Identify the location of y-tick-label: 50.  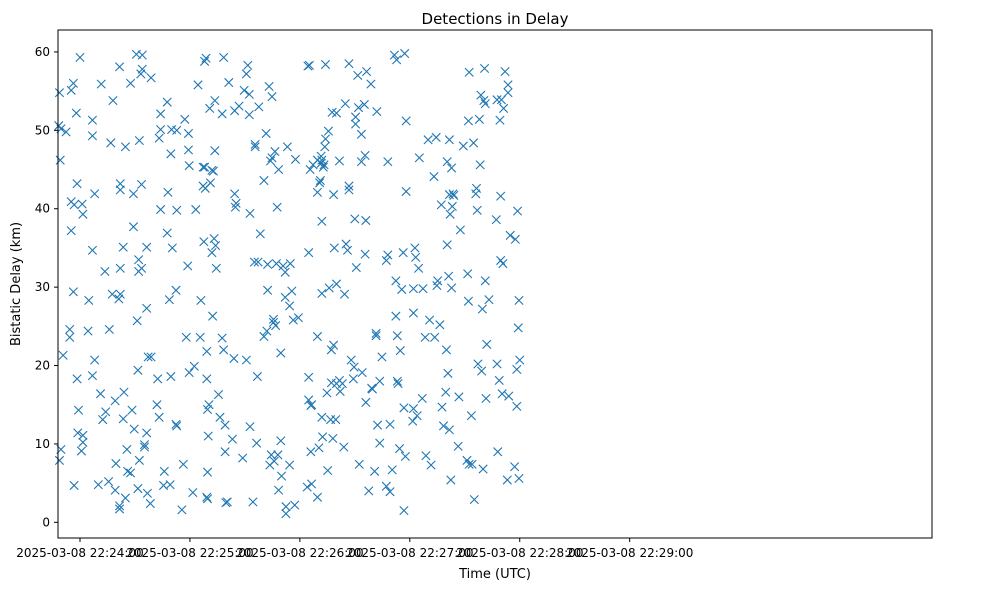
(42, 130).